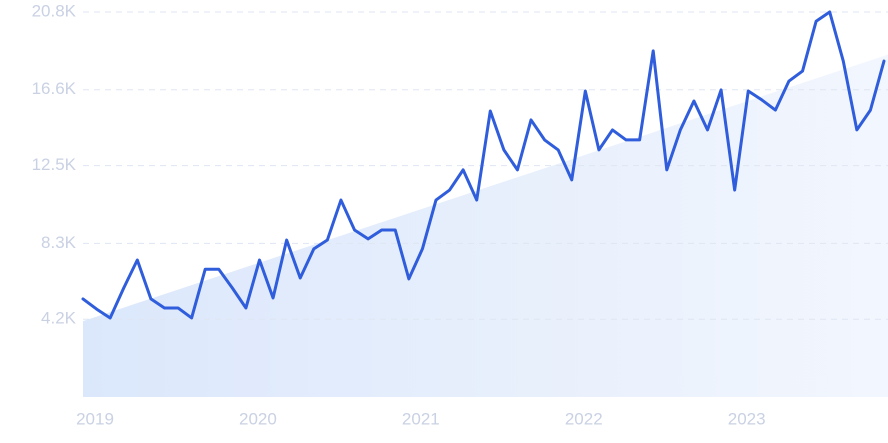  What do you see at coordinates (59, 318) in the screenshot?
I see `y-tick-label: 4.2K` at bounding box center [59, 318].